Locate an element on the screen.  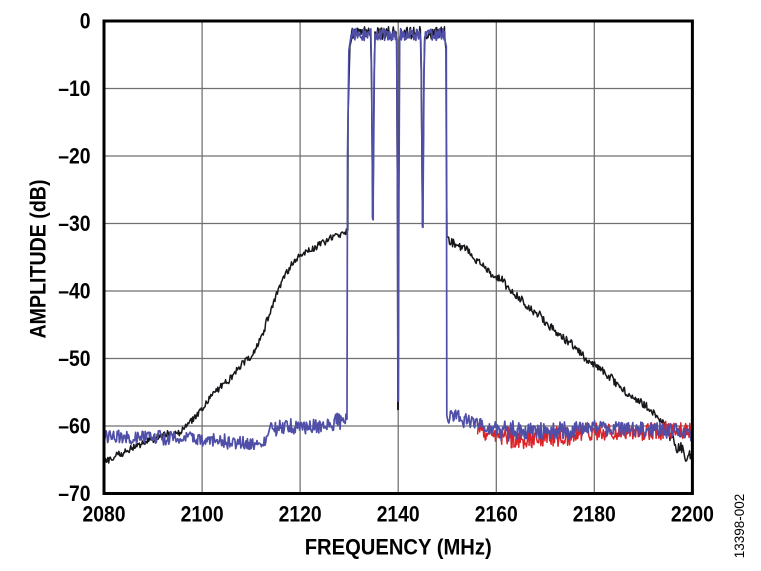
svg-text: 13398-002 is located at coordinates (739, 526).